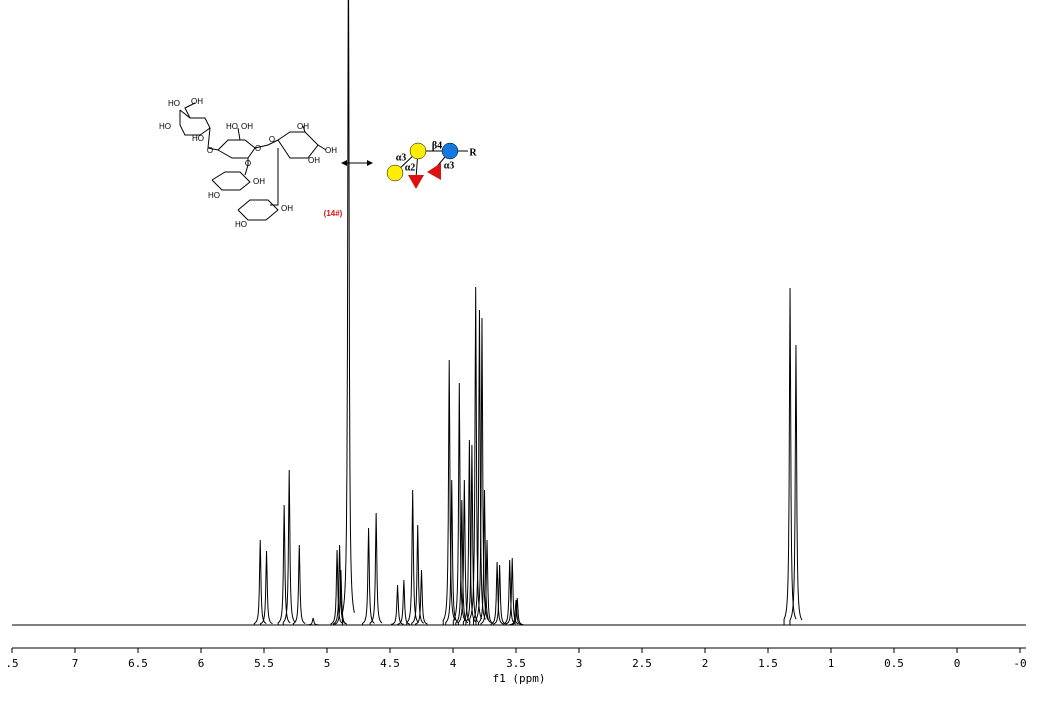  What do you see at coordinates (579, 663) in the screenshot?
I see `x-tick-label: 3` at bounding box center [579, 663].